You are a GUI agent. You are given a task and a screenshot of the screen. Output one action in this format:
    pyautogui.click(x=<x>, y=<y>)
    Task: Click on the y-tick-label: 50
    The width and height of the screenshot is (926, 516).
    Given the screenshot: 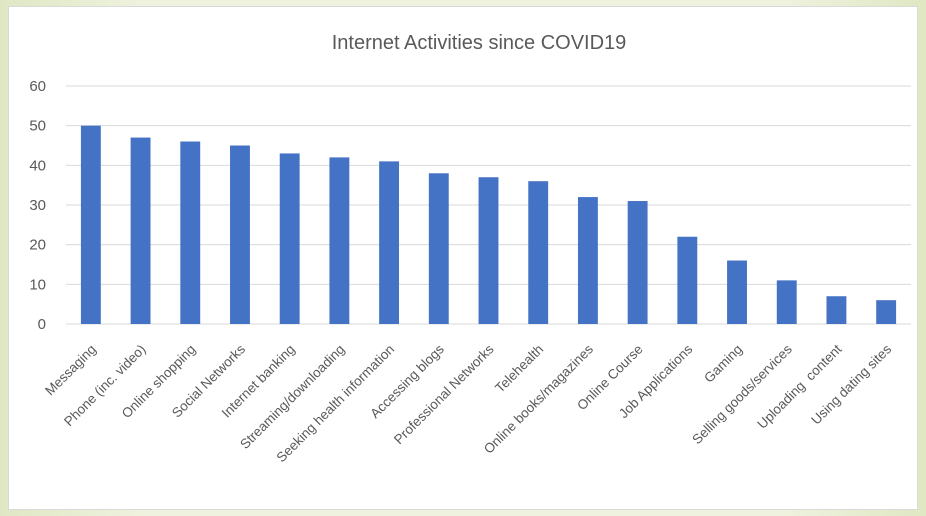 What is the action you would take?
    pyautogui.click(x=37, y=126)
    